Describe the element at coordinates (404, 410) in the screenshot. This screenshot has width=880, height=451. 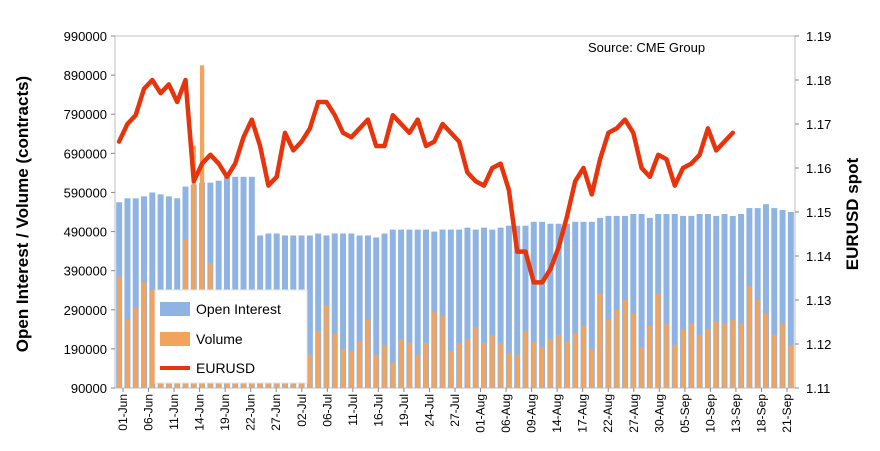
I see `x-tick-label: 19-Jul` at that location.